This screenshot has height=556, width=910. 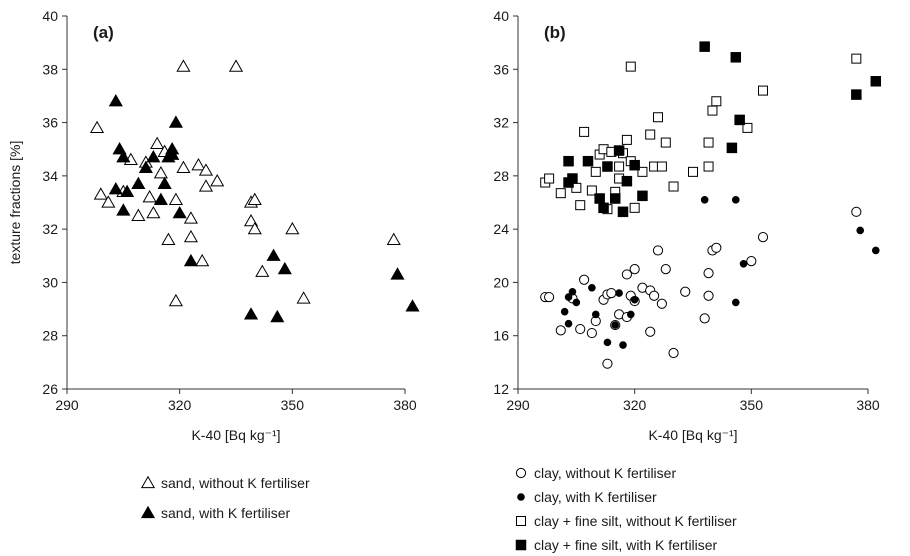 I want to click on panel-label: (a), so click(x=103, y=32).